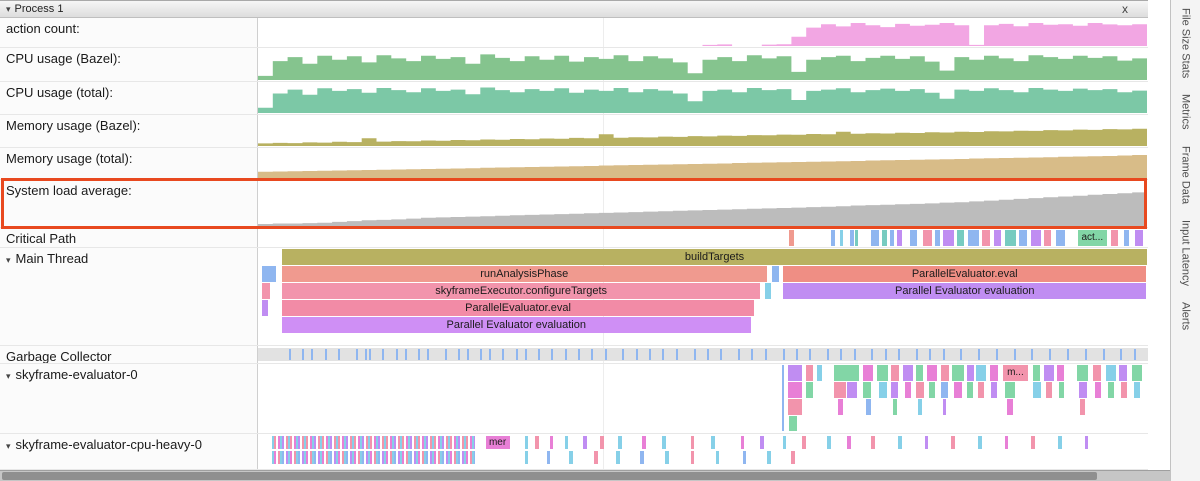 This screenshot has height=481, width=1200. What do you see at coordinates (1185, 112) in the screenshot?
I see `tab-metrics: Metrics` at bounding box center [1185, 112].